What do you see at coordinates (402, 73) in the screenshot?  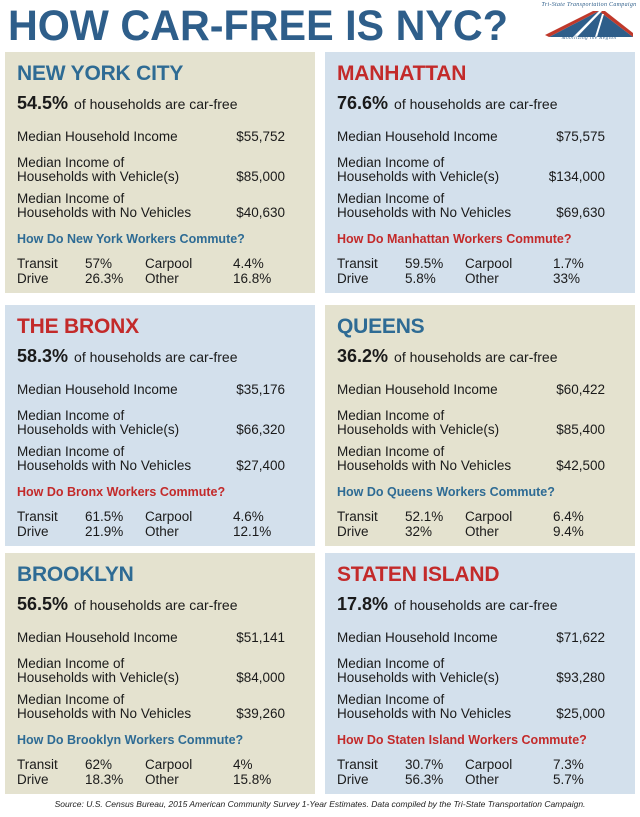 I see `borough-title: MANHATTAN` at bounding box center [402, 73].